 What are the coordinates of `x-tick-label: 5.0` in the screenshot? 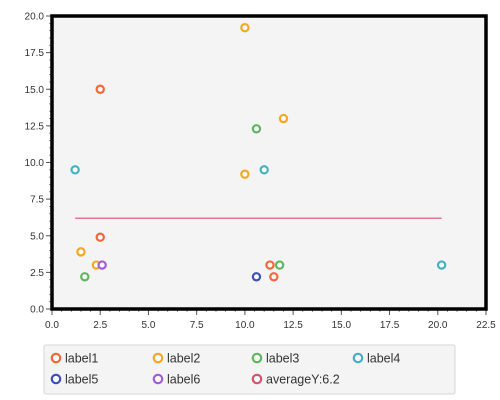 It's located at (148, 325).